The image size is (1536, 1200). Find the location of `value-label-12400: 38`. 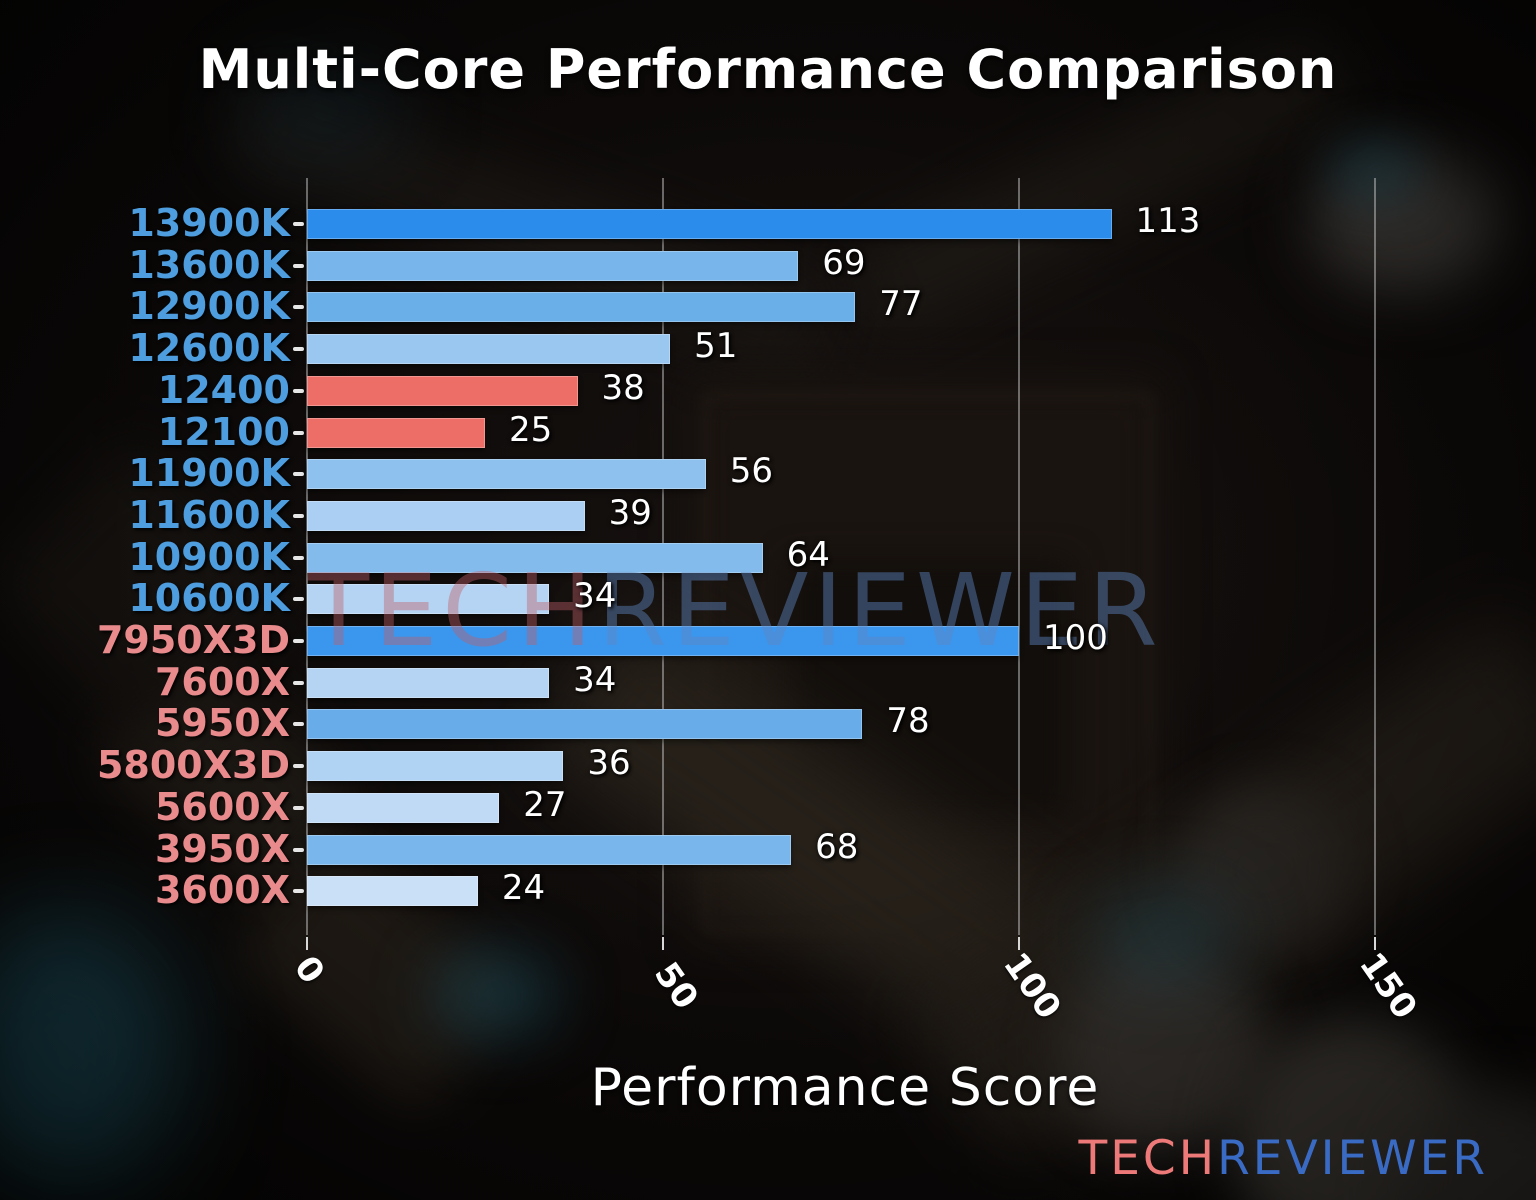

value-label-12400: 38 is located at coordinates (623, 387).